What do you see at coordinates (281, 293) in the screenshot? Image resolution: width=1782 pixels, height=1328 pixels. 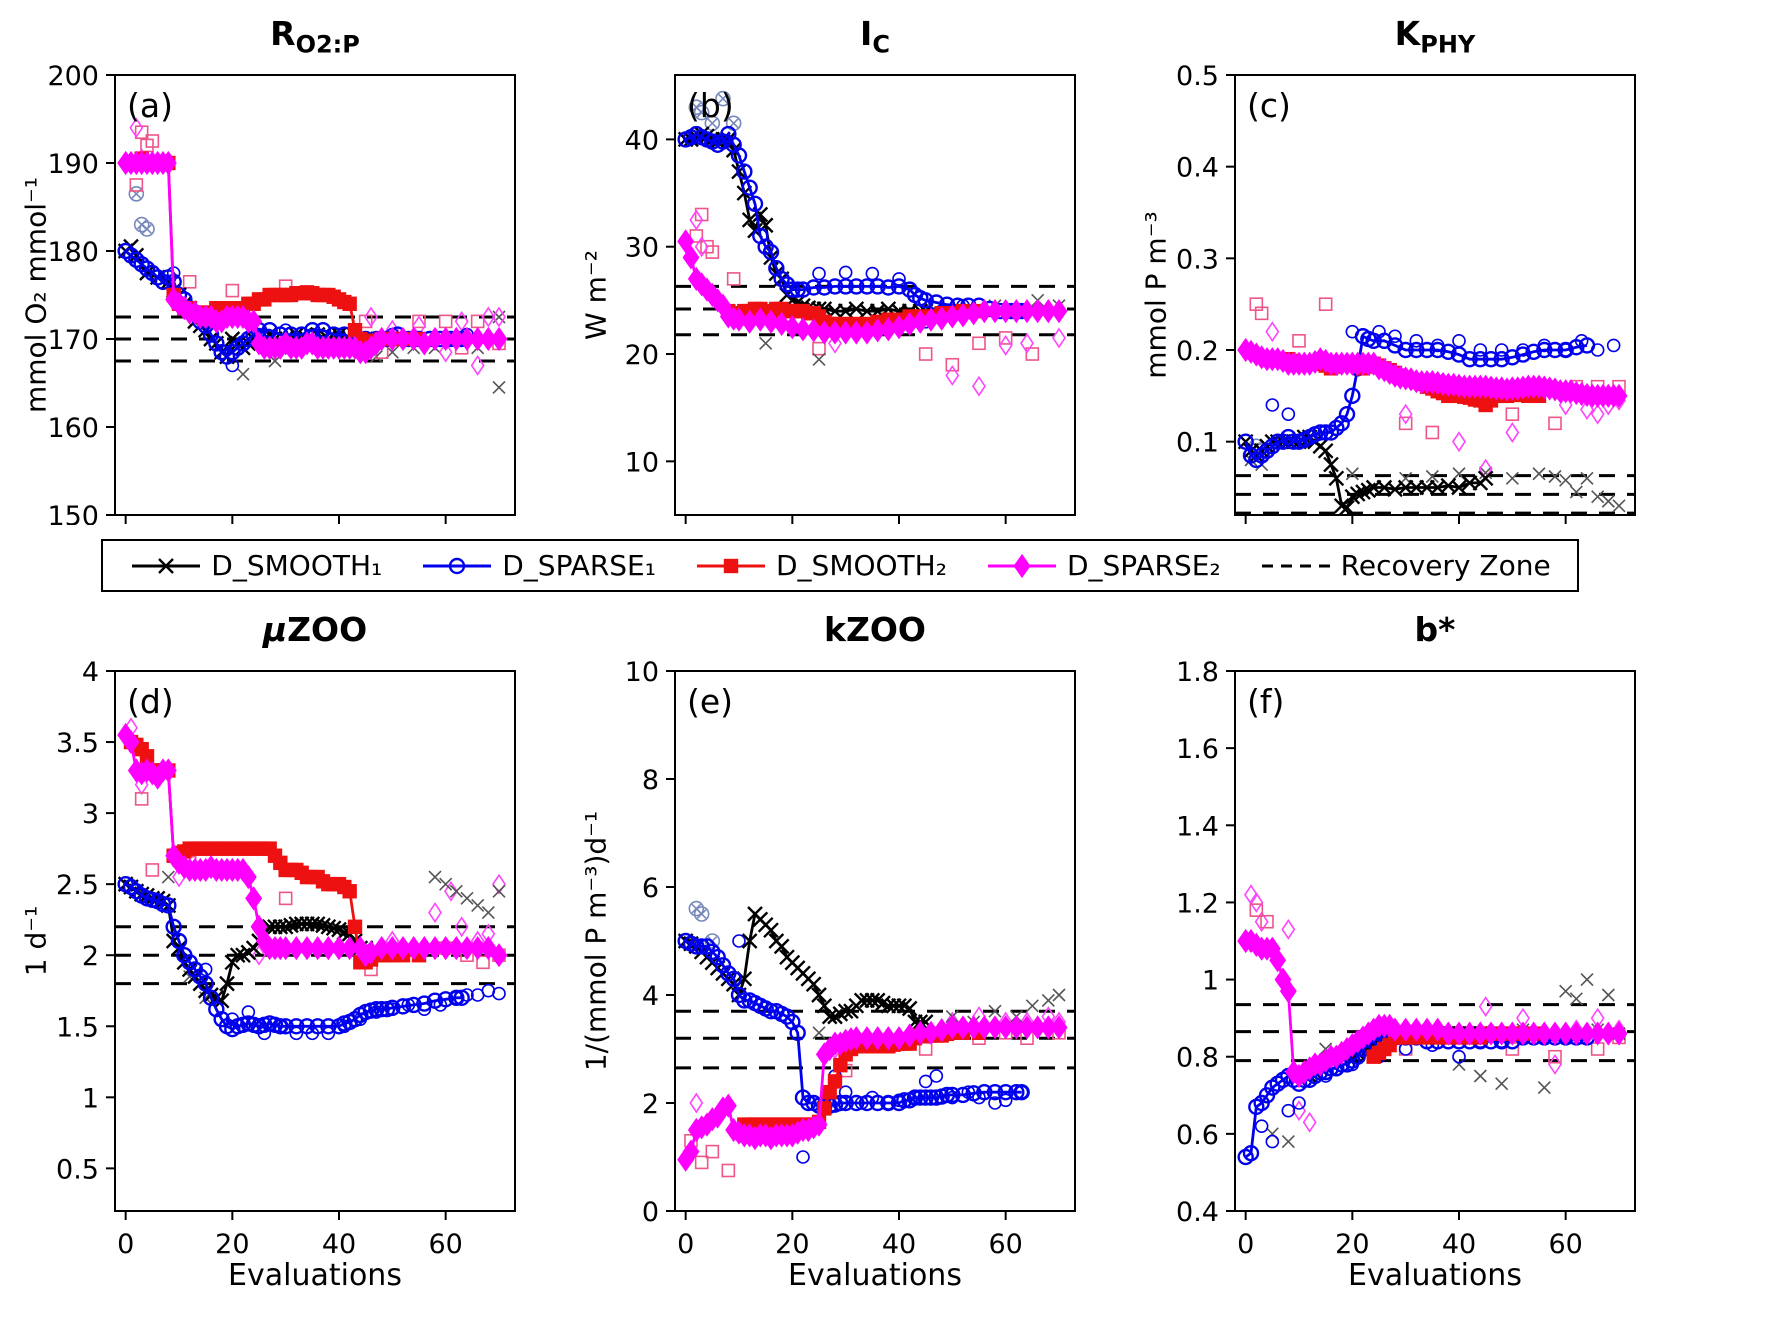 I see `panel-a-plot: 150 160 170 180 190 200` at bounding box center [281, 293].